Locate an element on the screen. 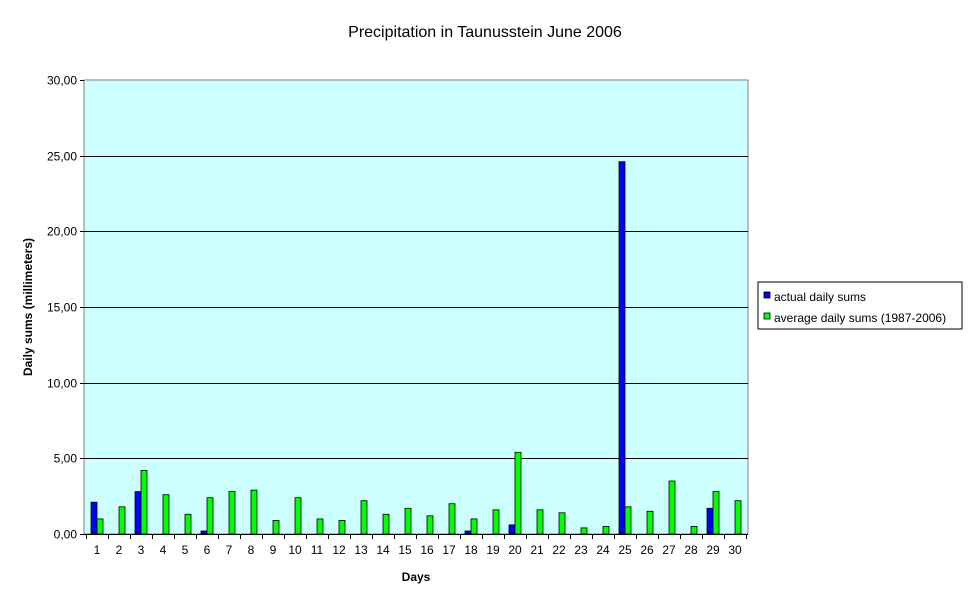  x-tick-label: 27 is located at coordinates (669, 550).